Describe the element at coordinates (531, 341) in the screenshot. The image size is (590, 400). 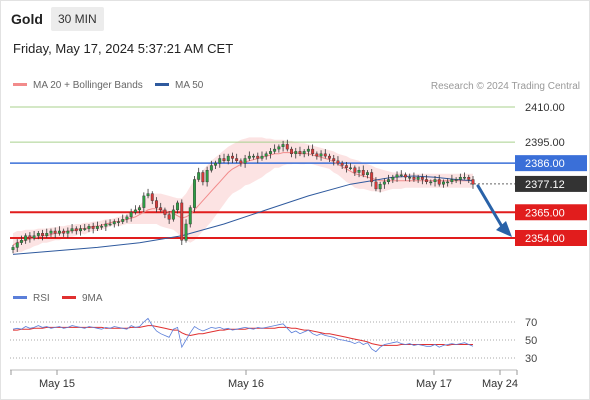
I see `rsi-tick-50: 50` at that location.